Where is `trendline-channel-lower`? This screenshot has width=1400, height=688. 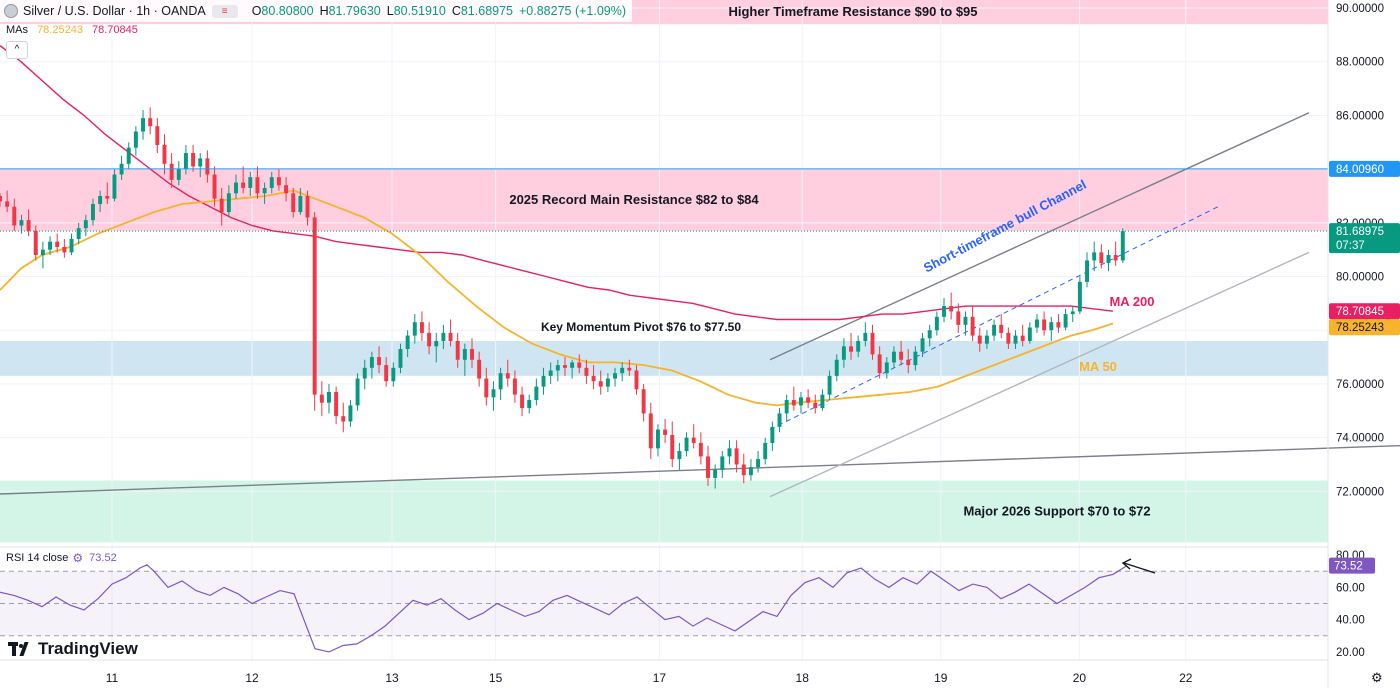
trendline-channel-lower is located at coordinates (1039, 374).